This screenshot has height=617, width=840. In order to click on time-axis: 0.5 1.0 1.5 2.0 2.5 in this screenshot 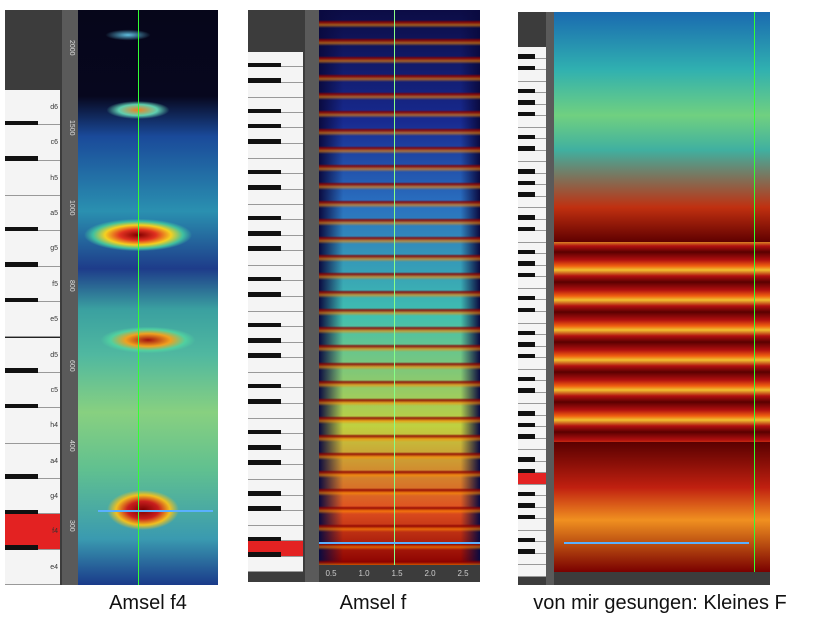, I will do `click(399, 574)`.